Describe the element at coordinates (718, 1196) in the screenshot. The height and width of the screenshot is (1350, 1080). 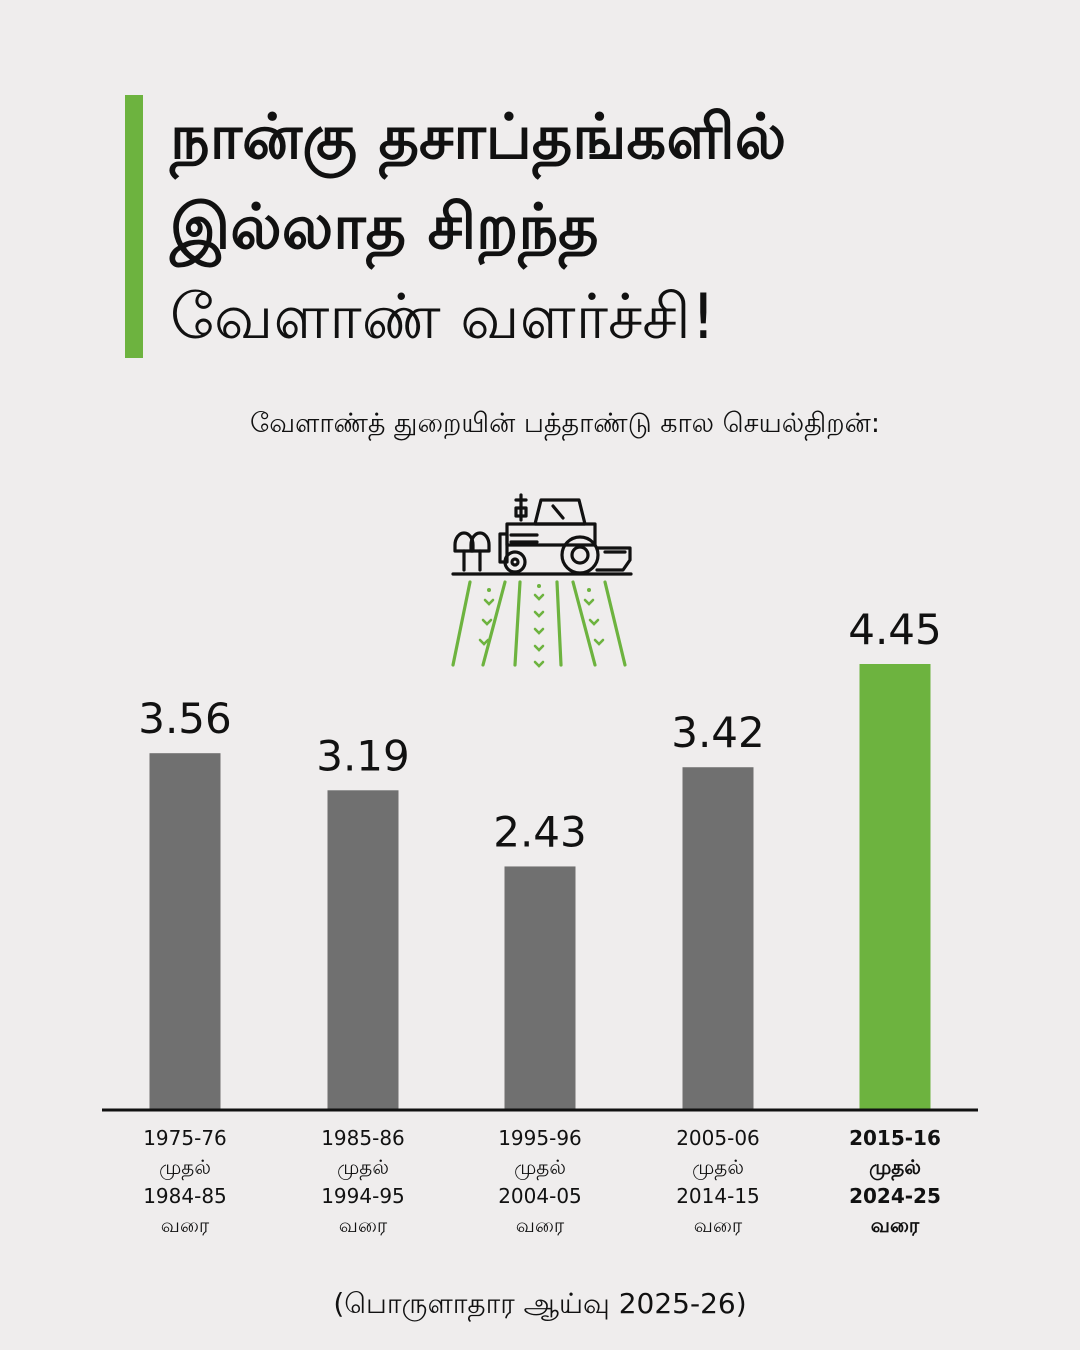
I see `category-label-3-2: 2014-15` at that location.